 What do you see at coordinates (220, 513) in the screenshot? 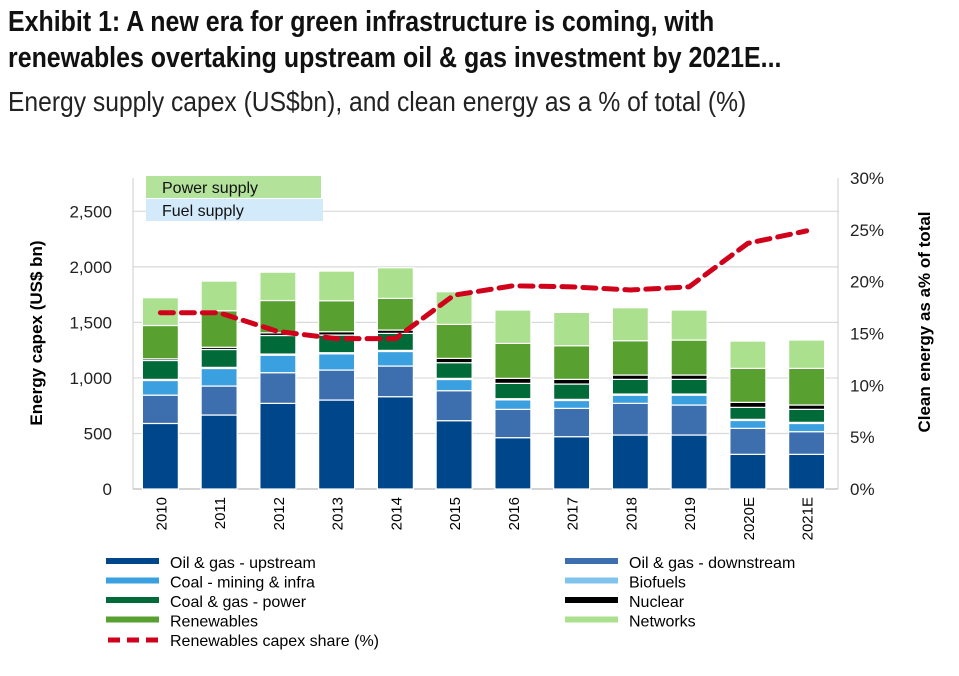
I see `x-tick-label: 2011` at bounding box center [220, 513].